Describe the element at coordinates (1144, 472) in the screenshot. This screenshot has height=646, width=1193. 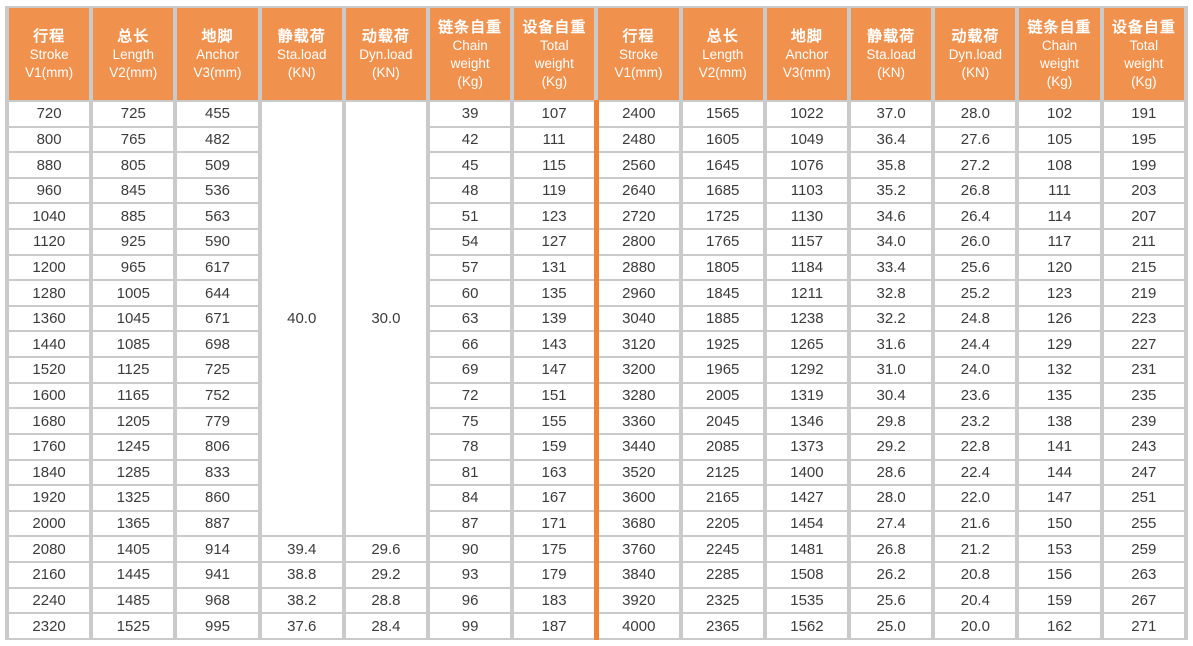
I see `cell-right-total-weight: 247` at that location.